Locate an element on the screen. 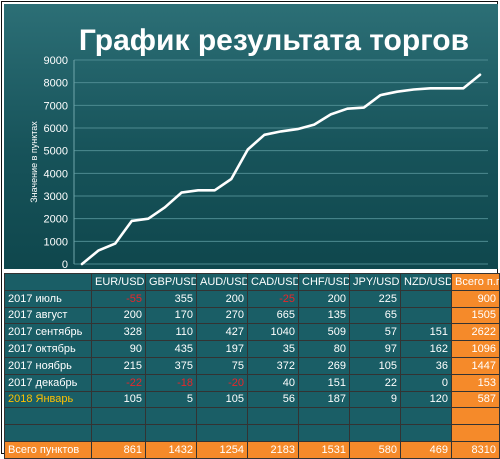  table-cell: 215 is located at coordinates (118, 365).